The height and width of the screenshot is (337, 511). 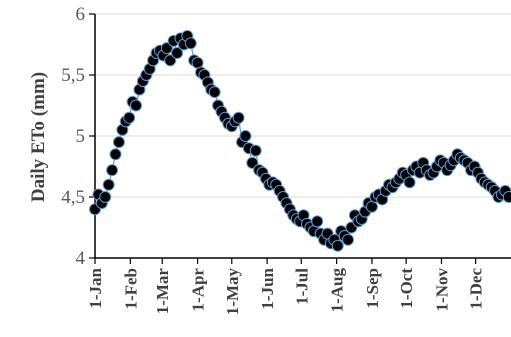 What do you see at coordinates (232, 292) in the screenshot?
I see `x-tick-label-4: 1-May` at bounding box center [232, 292].